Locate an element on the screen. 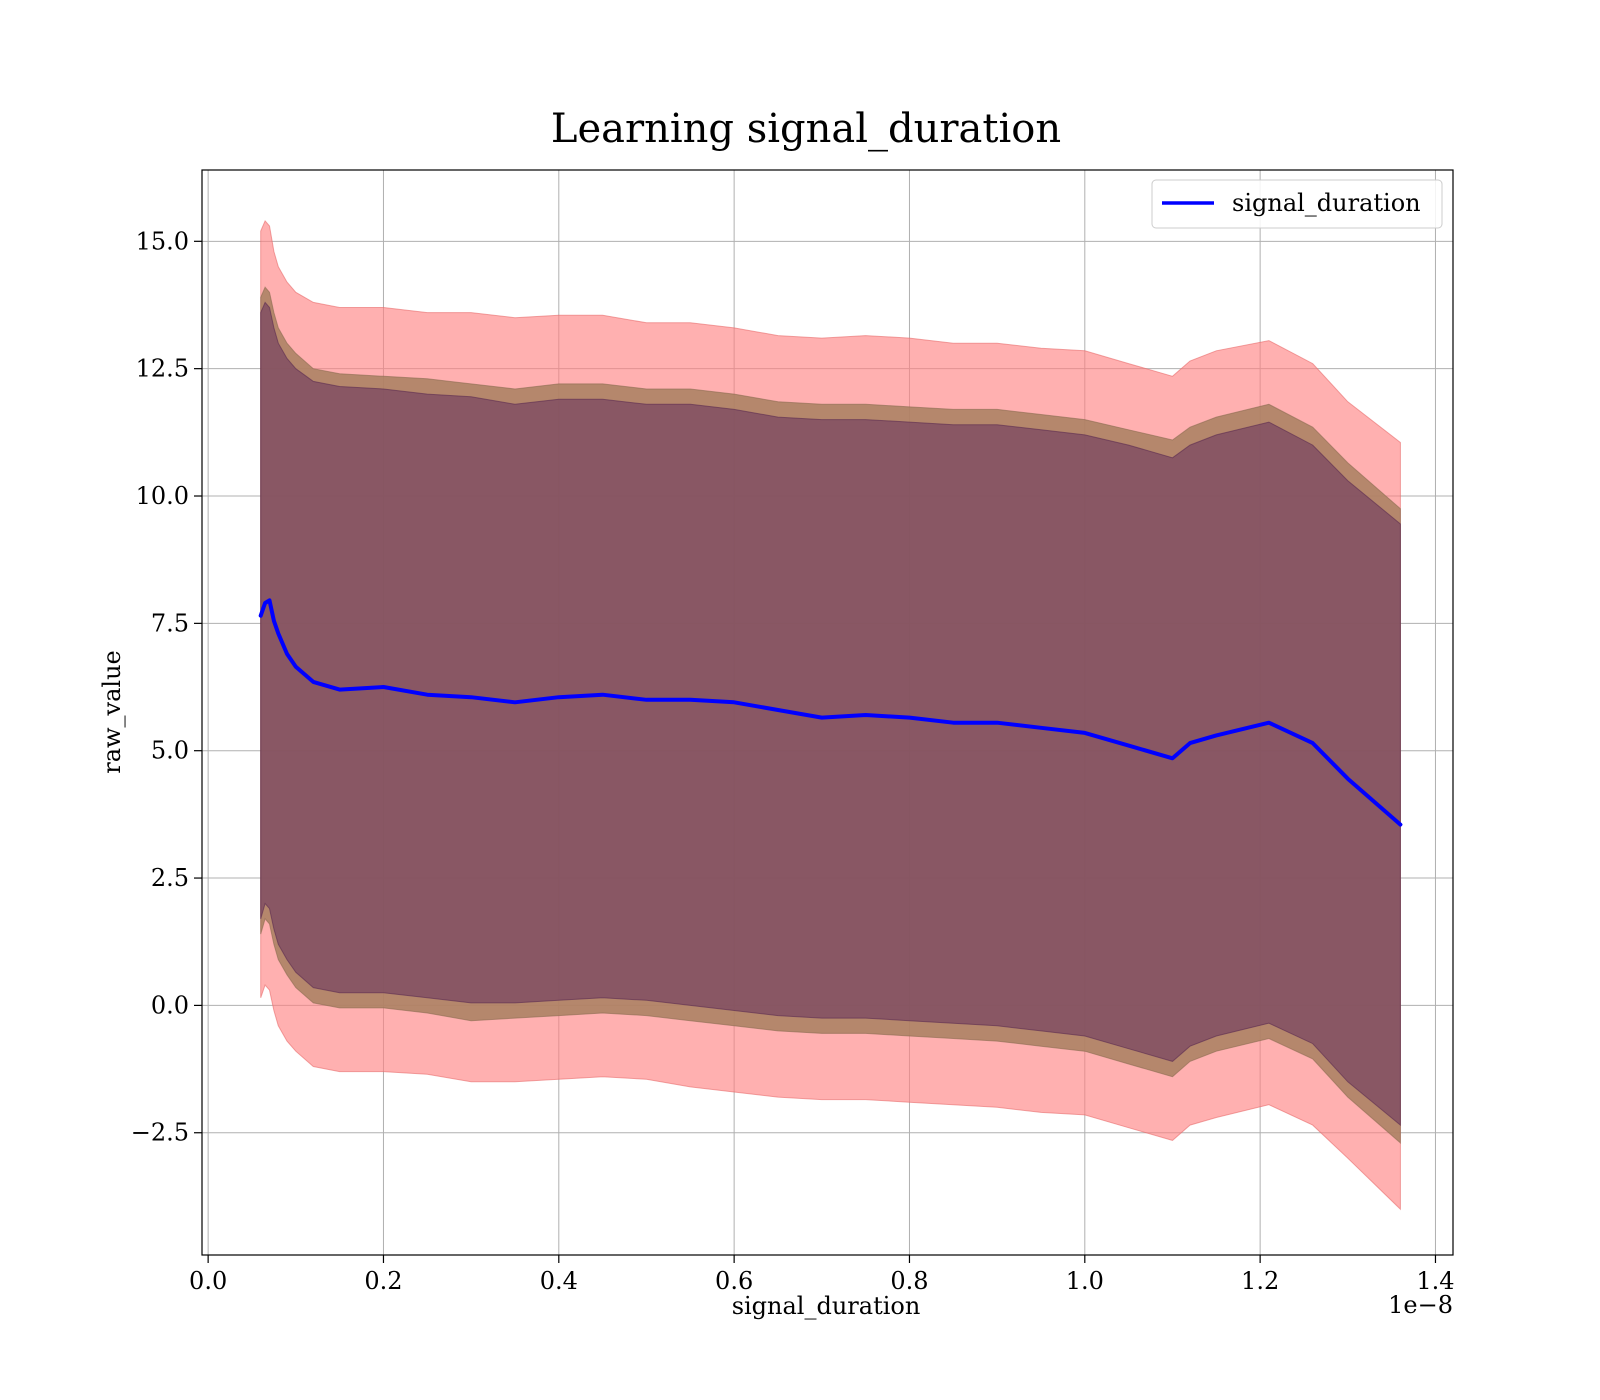  y-tick-label: 2.5 is located at coordinates (170, 878).